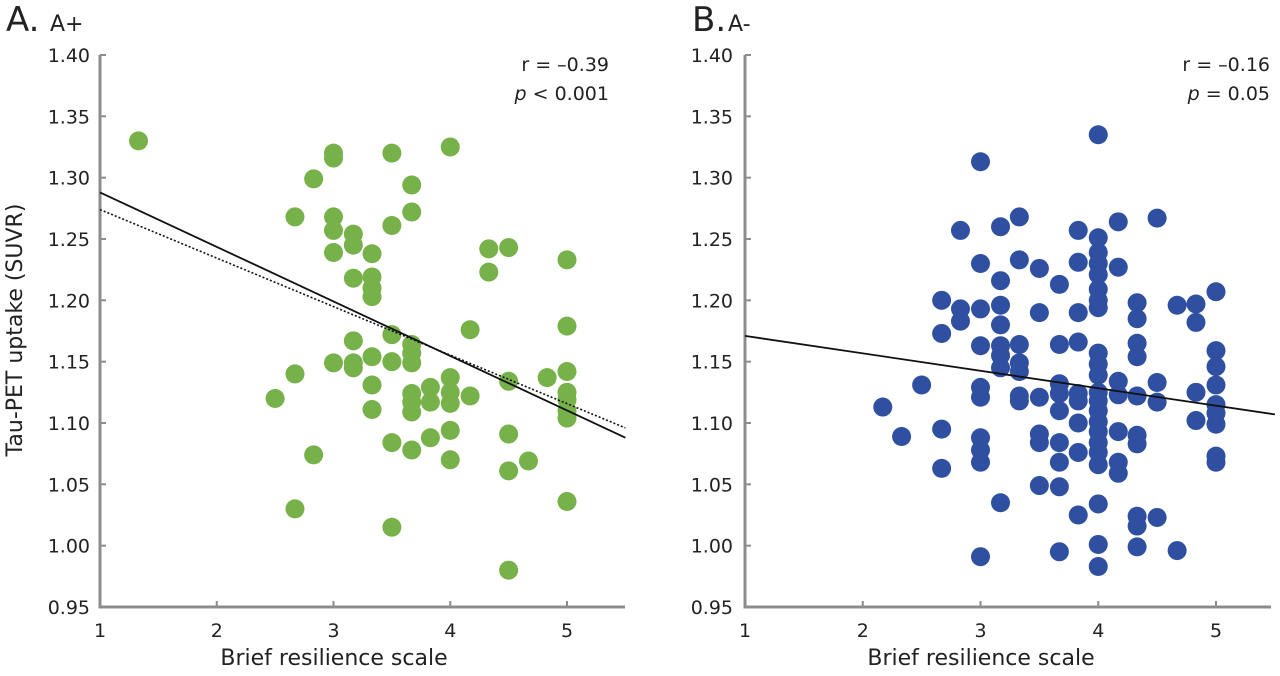 This screenshot has height=676, width=1280. I want to click on panel-title: A+, so click(66, 24).